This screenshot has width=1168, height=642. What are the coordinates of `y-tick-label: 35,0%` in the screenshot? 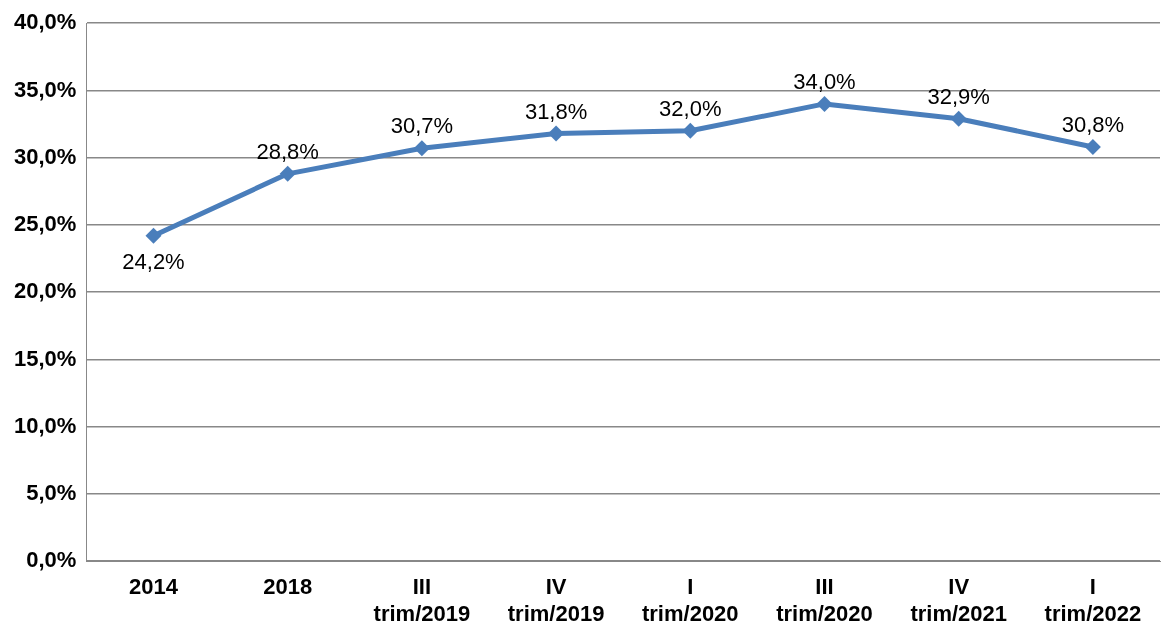 It's located at (45, 89).